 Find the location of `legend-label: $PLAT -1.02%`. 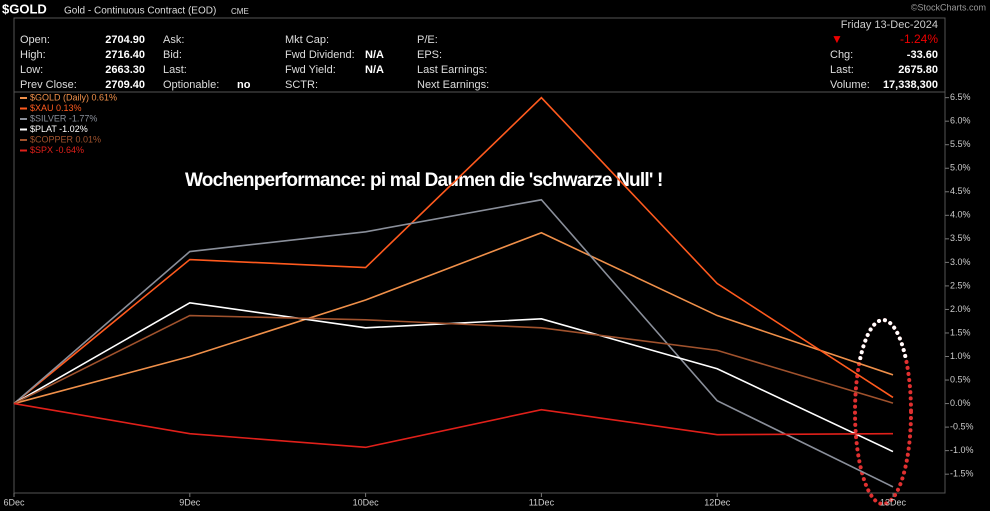

legend-label: $PLAT -1.02% is located at coordinates (59, 129).